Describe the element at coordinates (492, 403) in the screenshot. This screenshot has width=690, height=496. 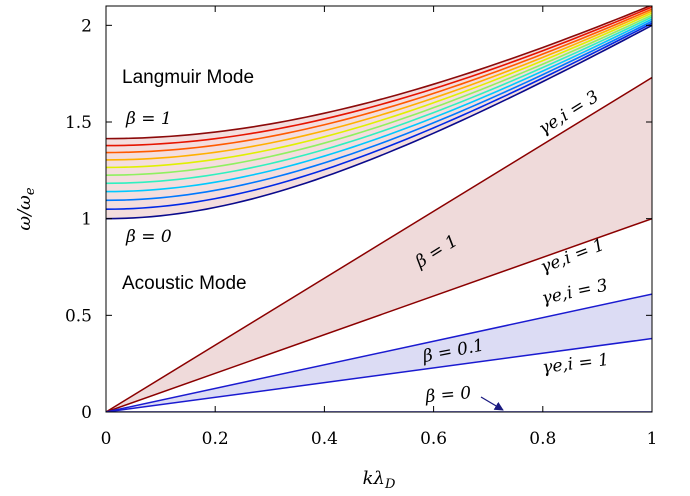
I see `beta0-arrow` at that location.